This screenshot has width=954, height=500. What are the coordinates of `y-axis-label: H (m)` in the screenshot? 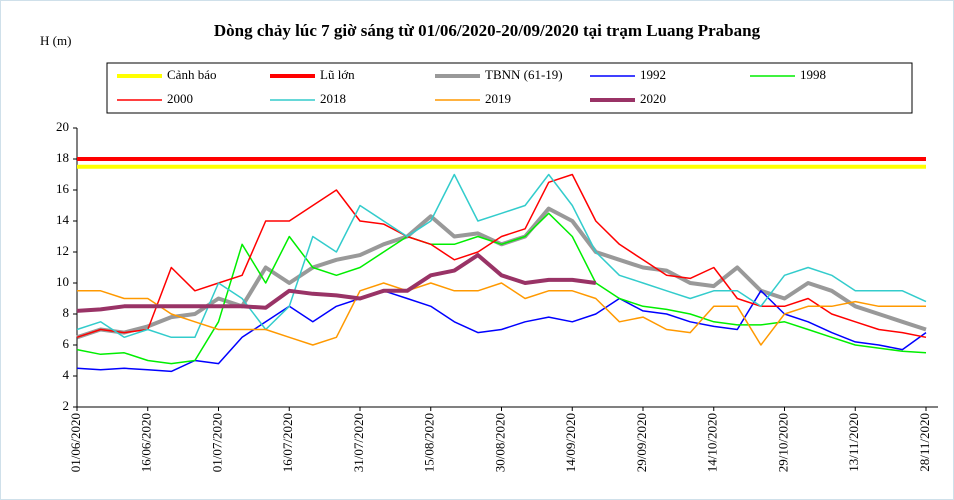 It's located at (55, 40).